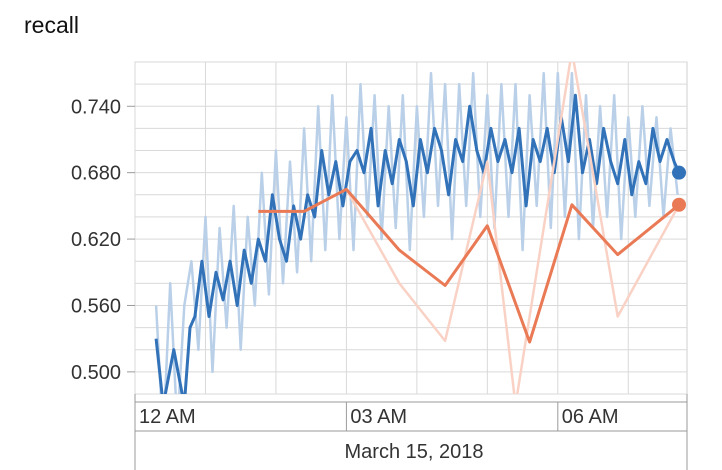  What do you see at coordinates (96, 174) in the screenshot?
I see `y-tick-label: 0.680` at bounding box center [96, 174].